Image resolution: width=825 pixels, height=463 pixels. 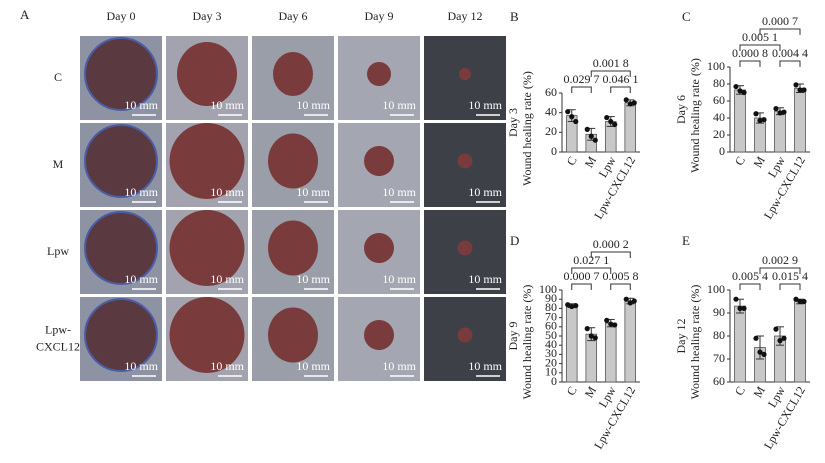 I want to click on panel-label: E, so click(x=686, y=240).